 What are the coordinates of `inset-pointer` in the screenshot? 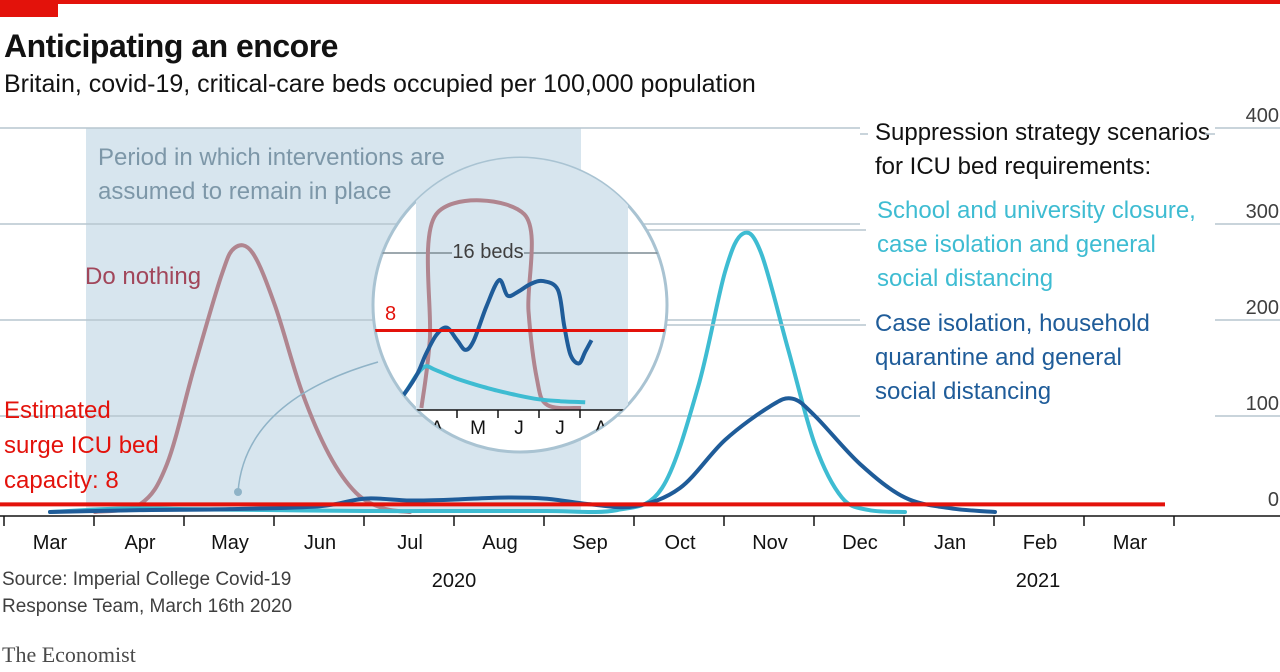 It's located at (308, 427).